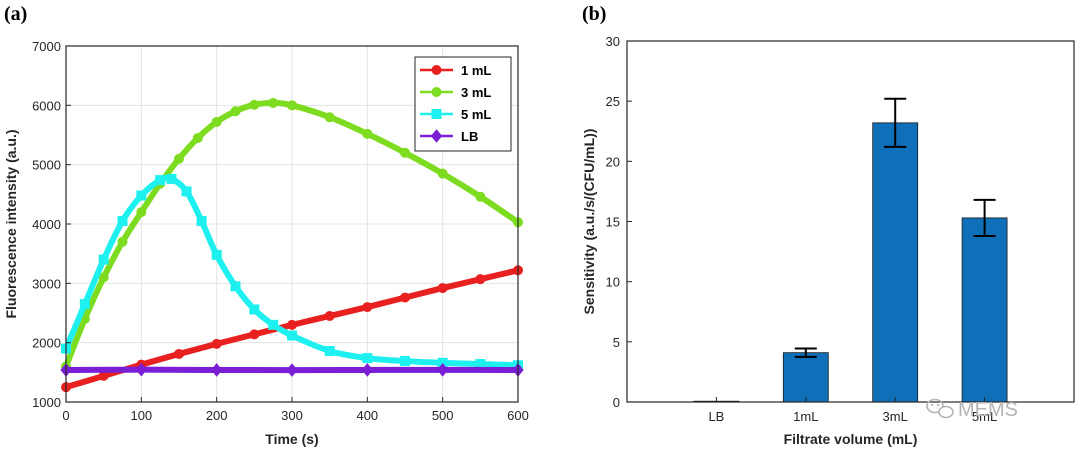 The width and height of the screenshot is (1080, 453). What do you see at coordinates (613, 222) in the screenshot?
I see `y-tick-label: 15` at bounding box center [613, 222].